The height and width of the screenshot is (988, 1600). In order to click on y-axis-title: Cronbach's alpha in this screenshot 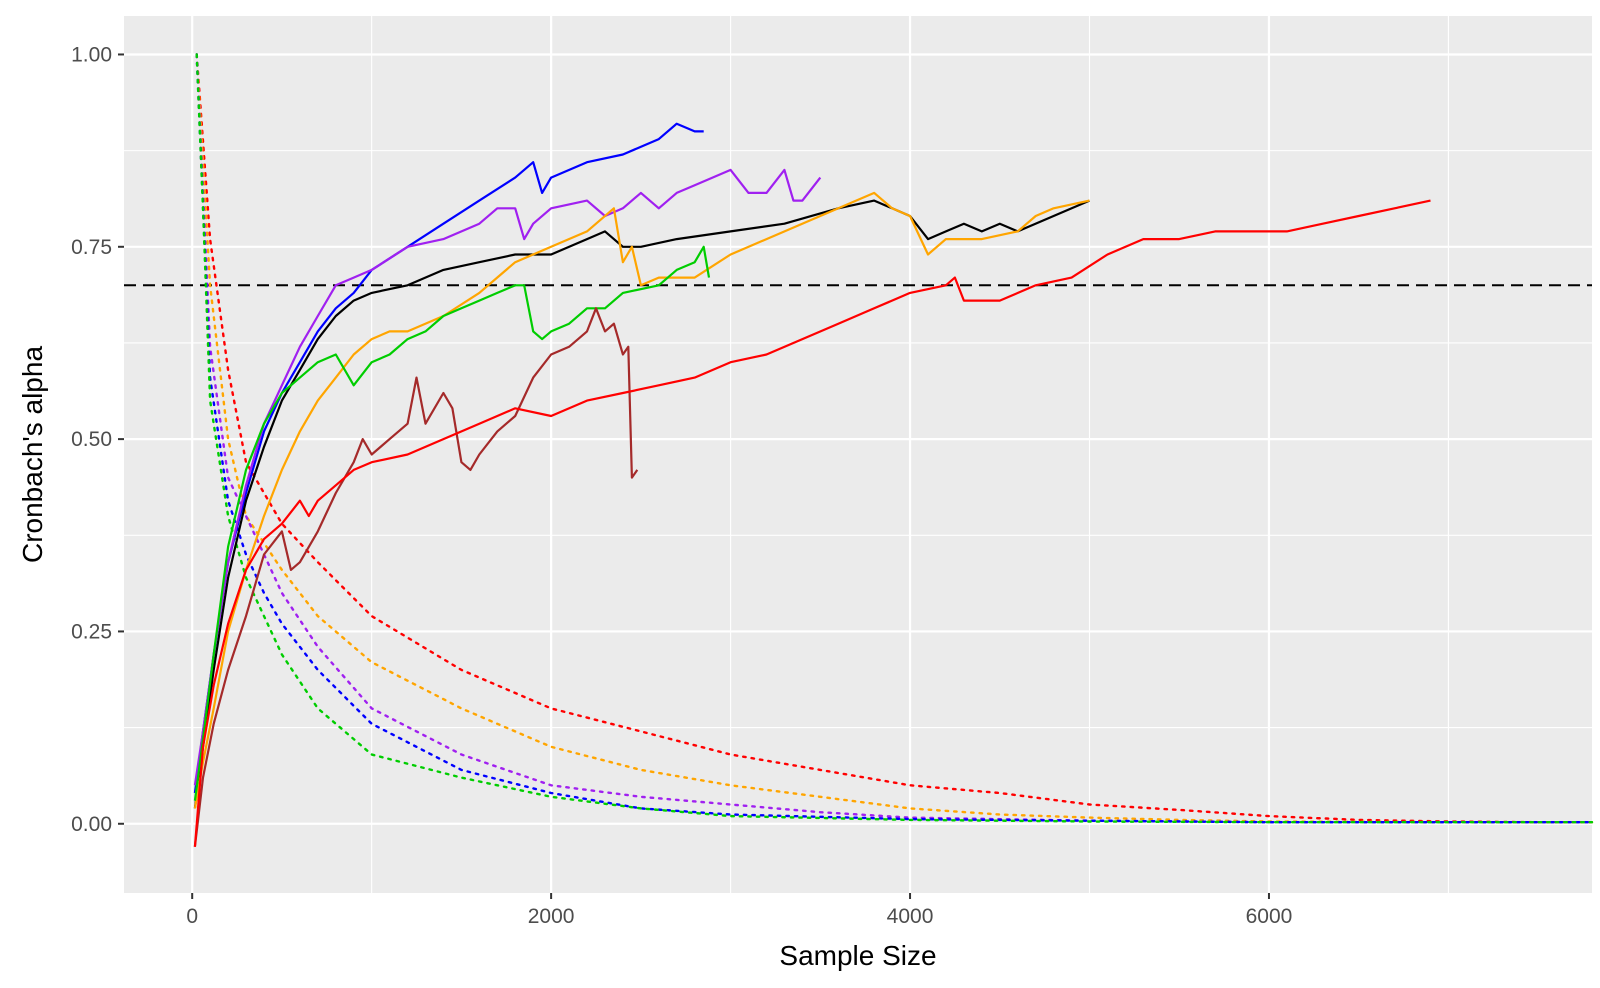, I will do `click(32, 454)`.